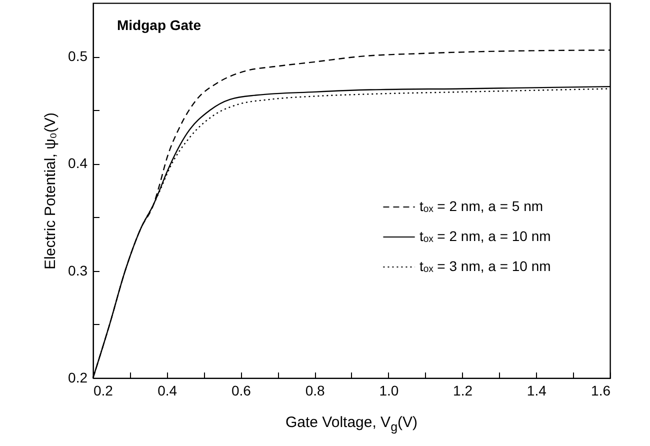 The image size is (650, 446). I want to click on y-tick-label: 0.5, so click(78, 56).